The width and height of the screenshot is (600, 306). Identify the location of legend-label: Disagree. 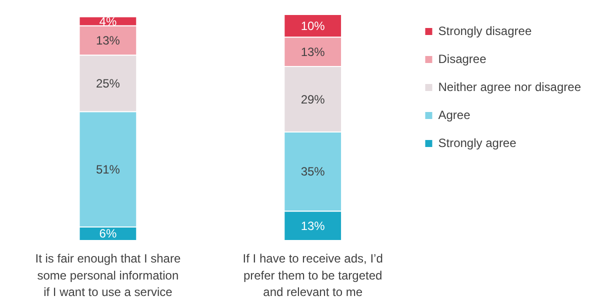
(462, 59).